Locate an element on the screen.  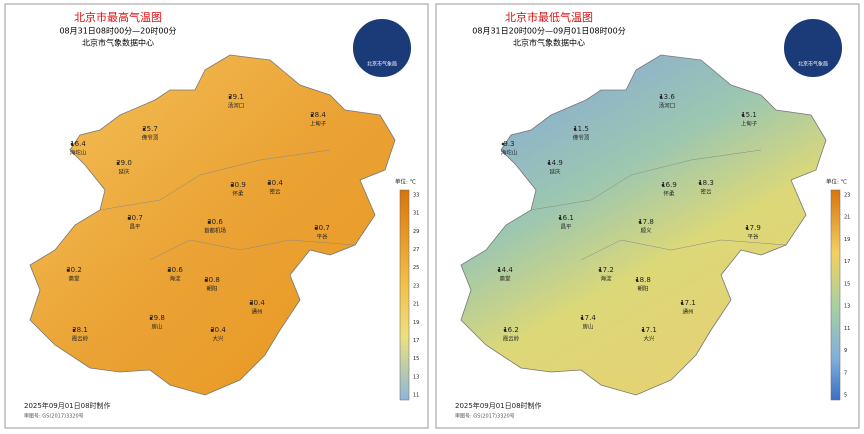
station-value: 29.8 is located at coordinates (157, 318).